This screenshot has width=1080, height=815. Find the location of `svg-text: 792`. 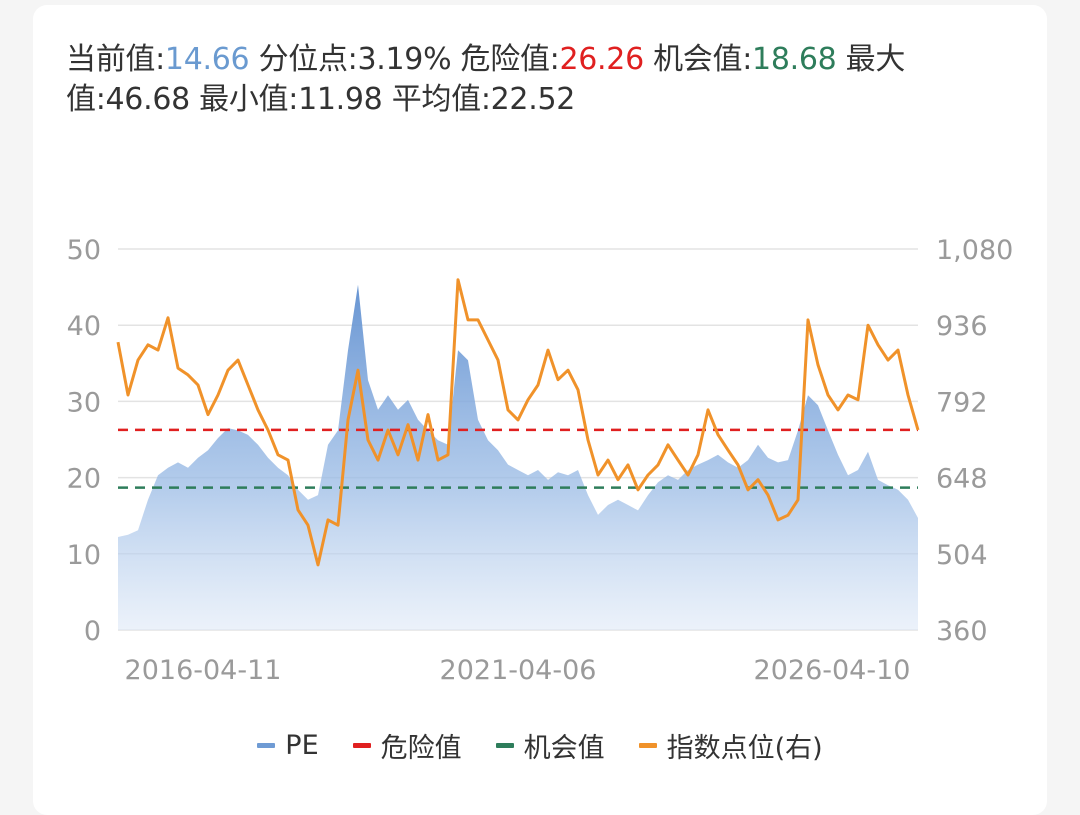

svg-text: 792 is located at coordinates (962, 402).